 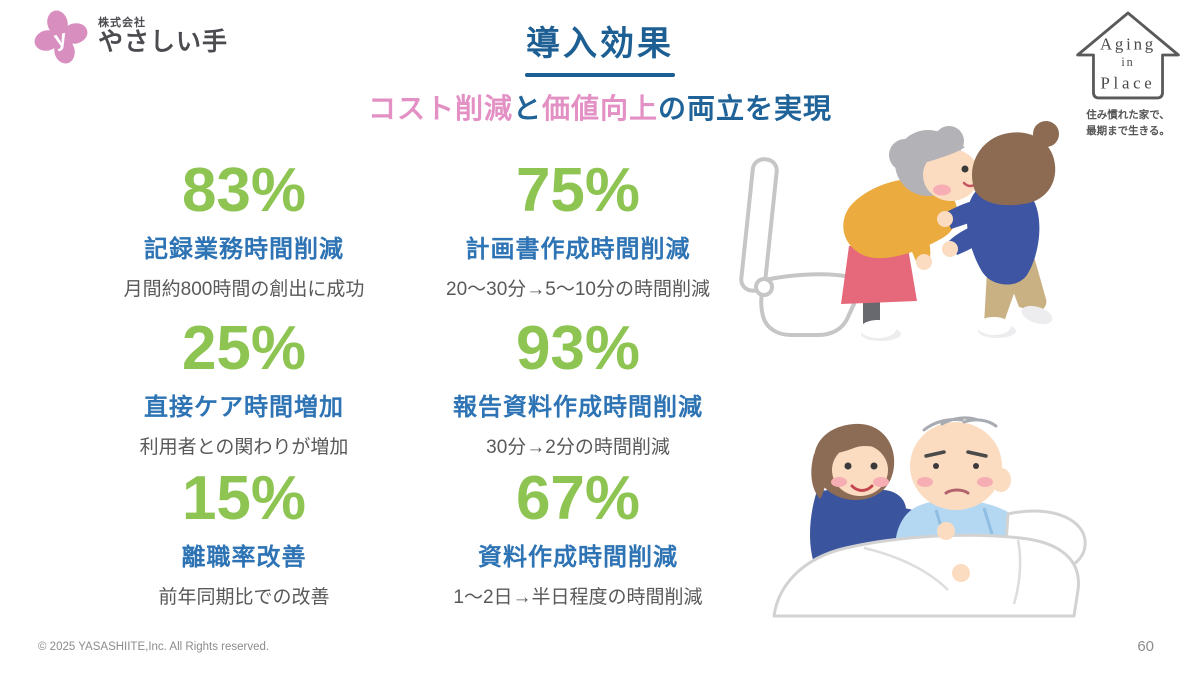 I want to click on company-logo: y 株式会社 やさしい手, so click(x=130, y=37).